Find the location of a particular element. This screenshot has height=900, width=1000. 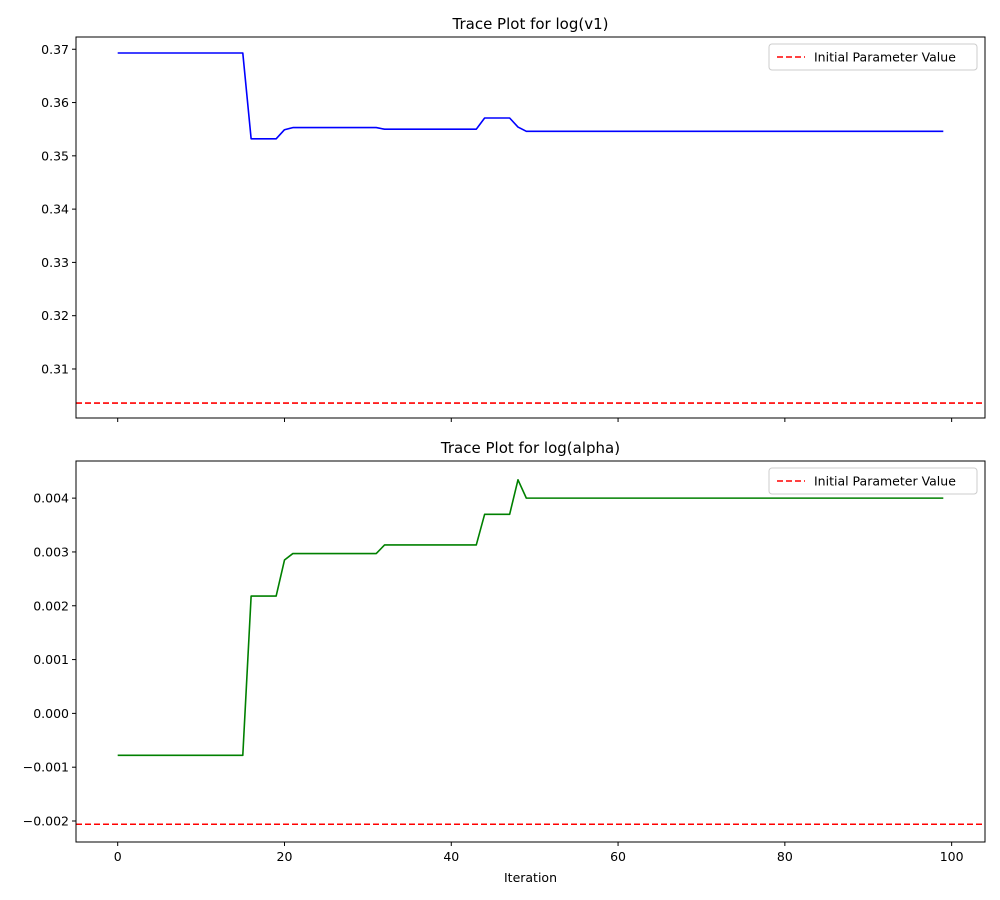

y-tick-label: 0.000 is located at coordinates (51, 713).